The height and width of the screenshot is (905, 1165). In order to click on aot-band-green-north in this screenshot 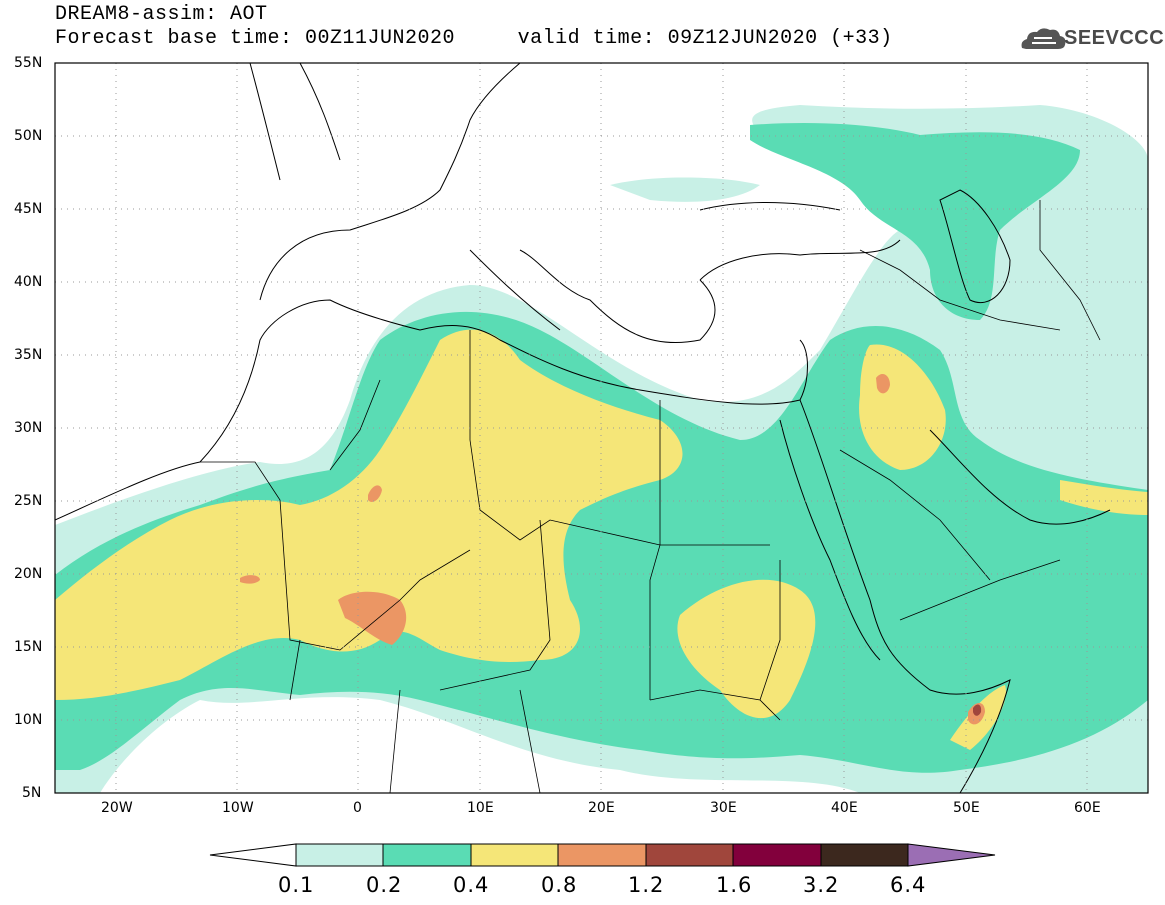, I will do `click(915, 221)`.